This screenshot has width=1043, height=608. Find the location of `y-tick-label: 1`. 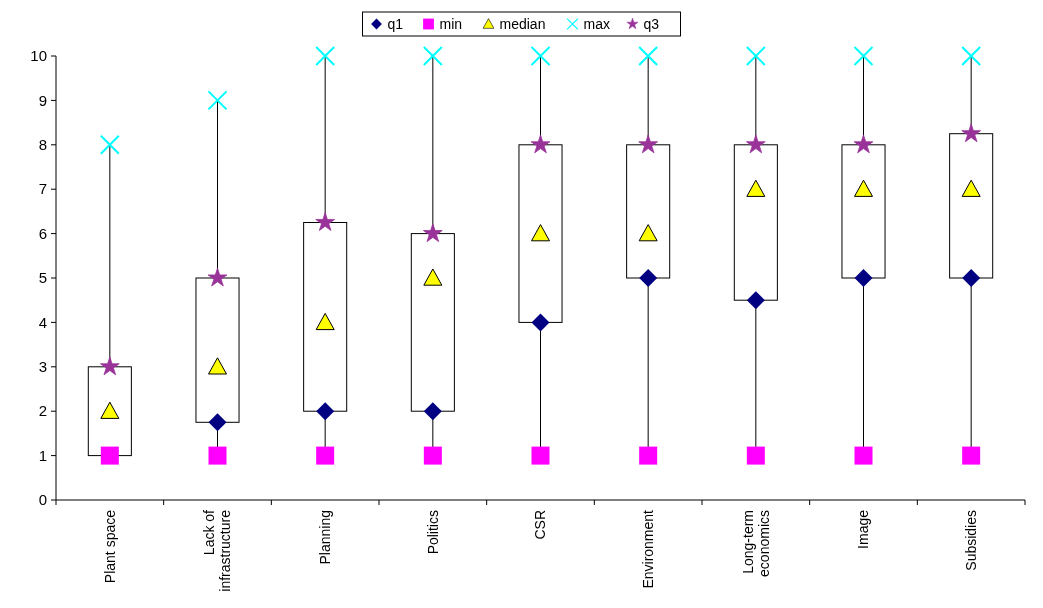

y-tick-label: 1 is located at coordinates (42, 455).